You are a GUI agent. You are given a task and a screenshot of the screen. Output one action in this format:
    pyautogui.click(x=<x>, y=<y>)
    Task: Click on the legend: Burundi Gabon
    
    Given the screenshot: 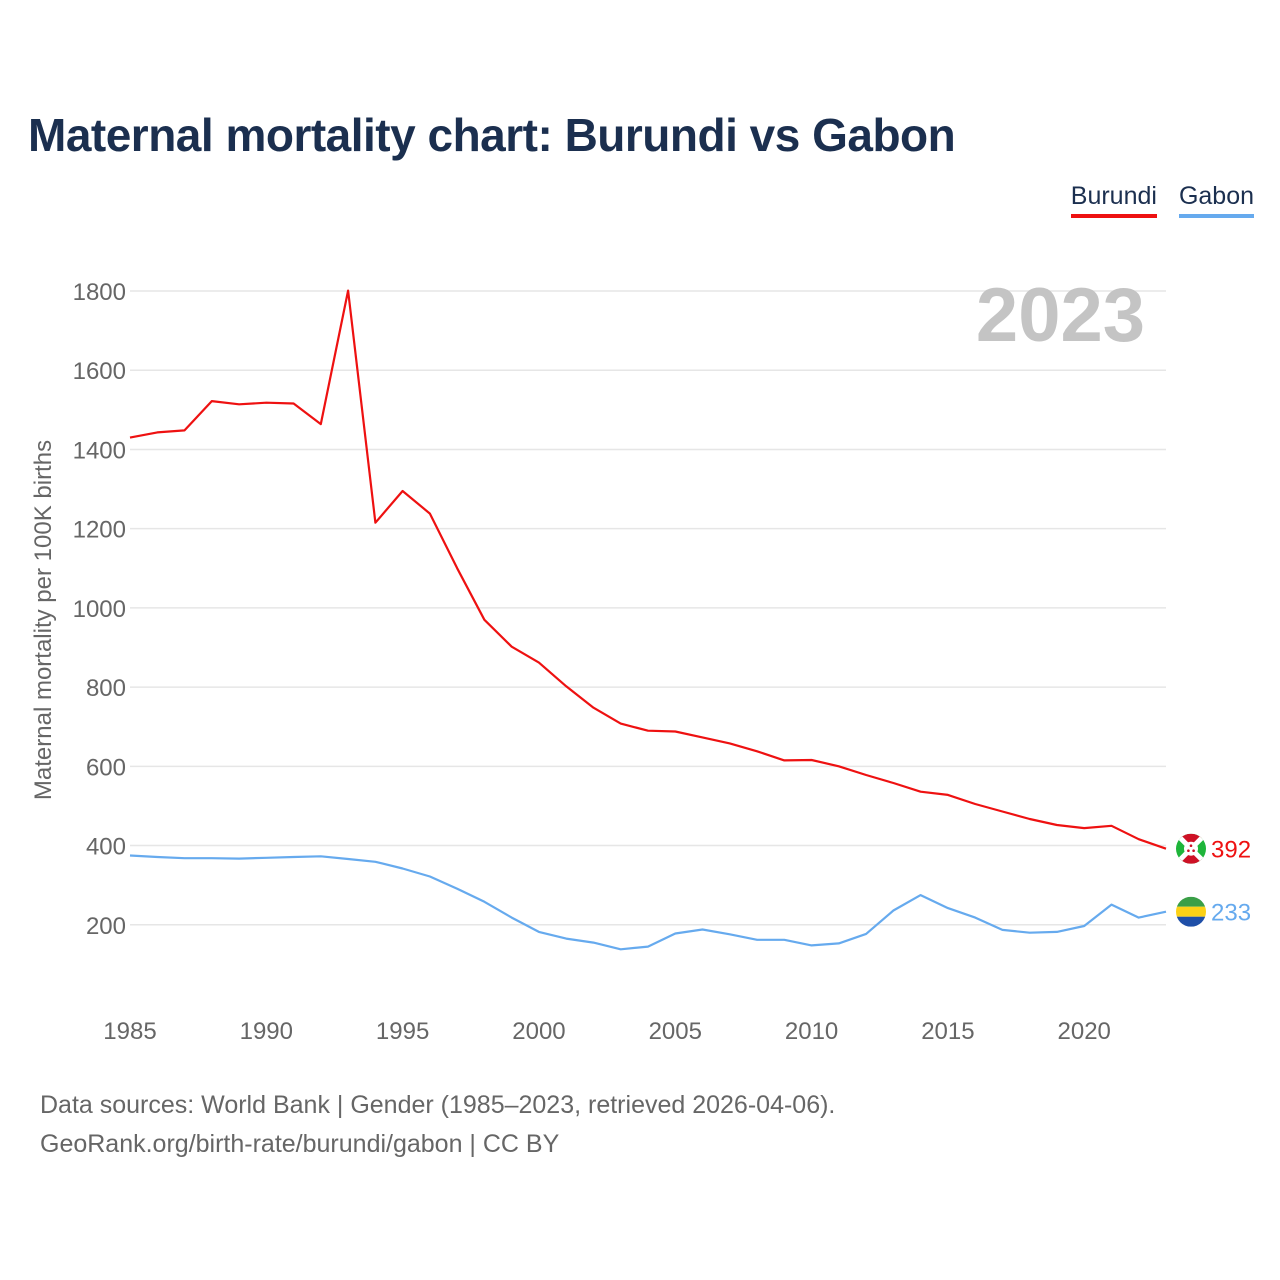 What is the action you would take?
    pyautogui.click(x=1162, y=200)
    